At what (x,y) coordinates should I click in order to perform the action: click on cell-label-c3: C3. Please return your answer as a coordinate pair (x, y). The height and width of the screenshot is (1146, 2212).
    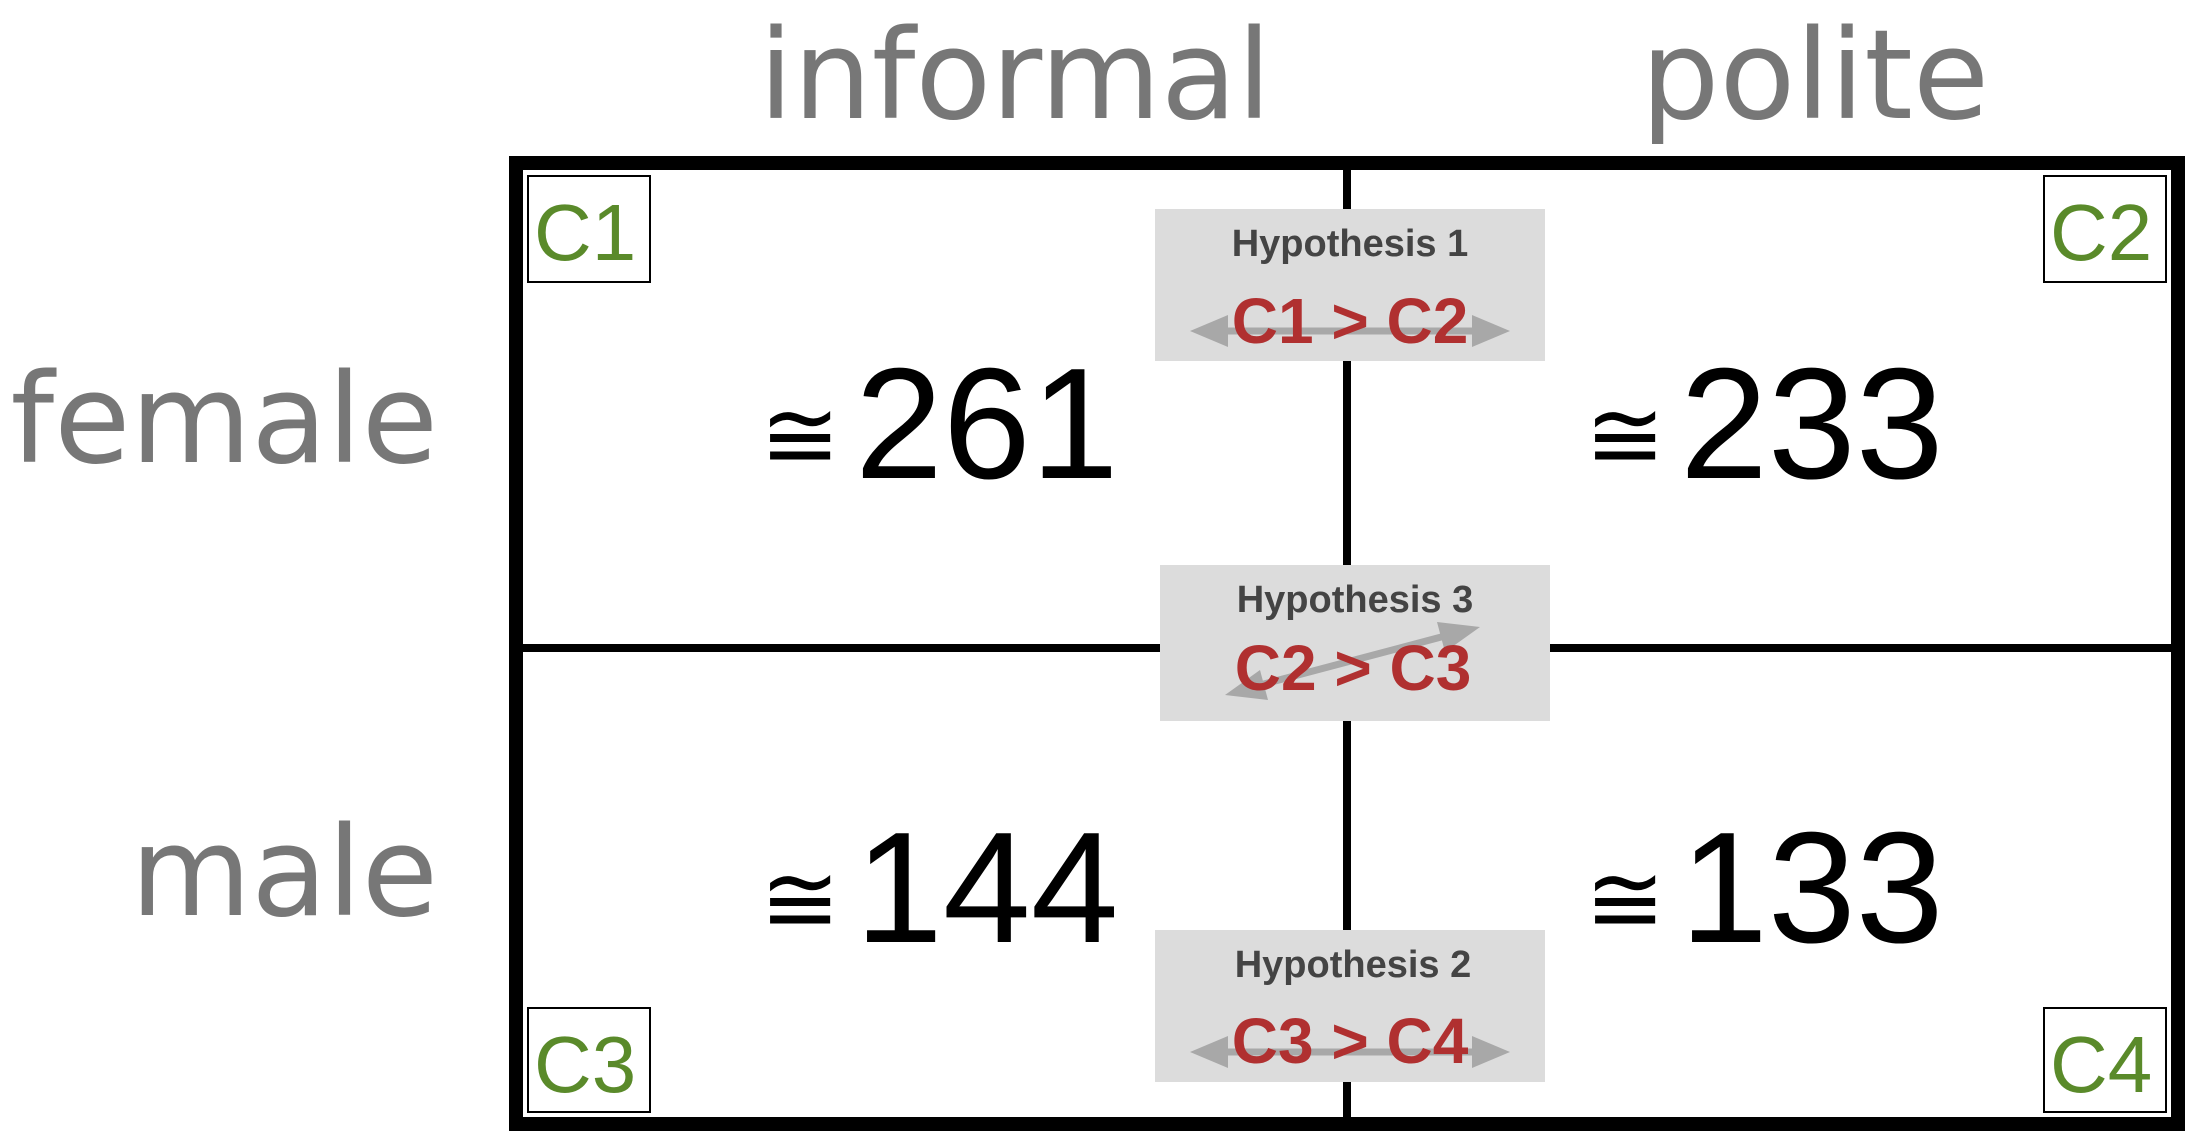
    Looking at the image, I should click on (589, 1060).